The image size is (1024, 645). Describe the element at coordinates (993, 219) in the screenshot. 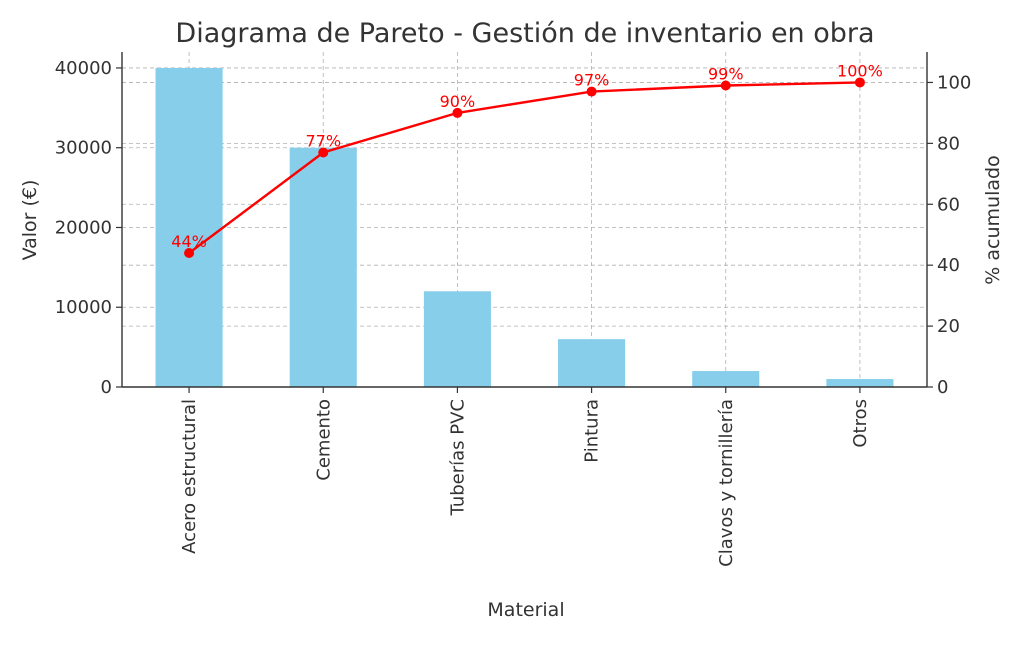

I see `y2-axis-label: % acumulado` at that location.